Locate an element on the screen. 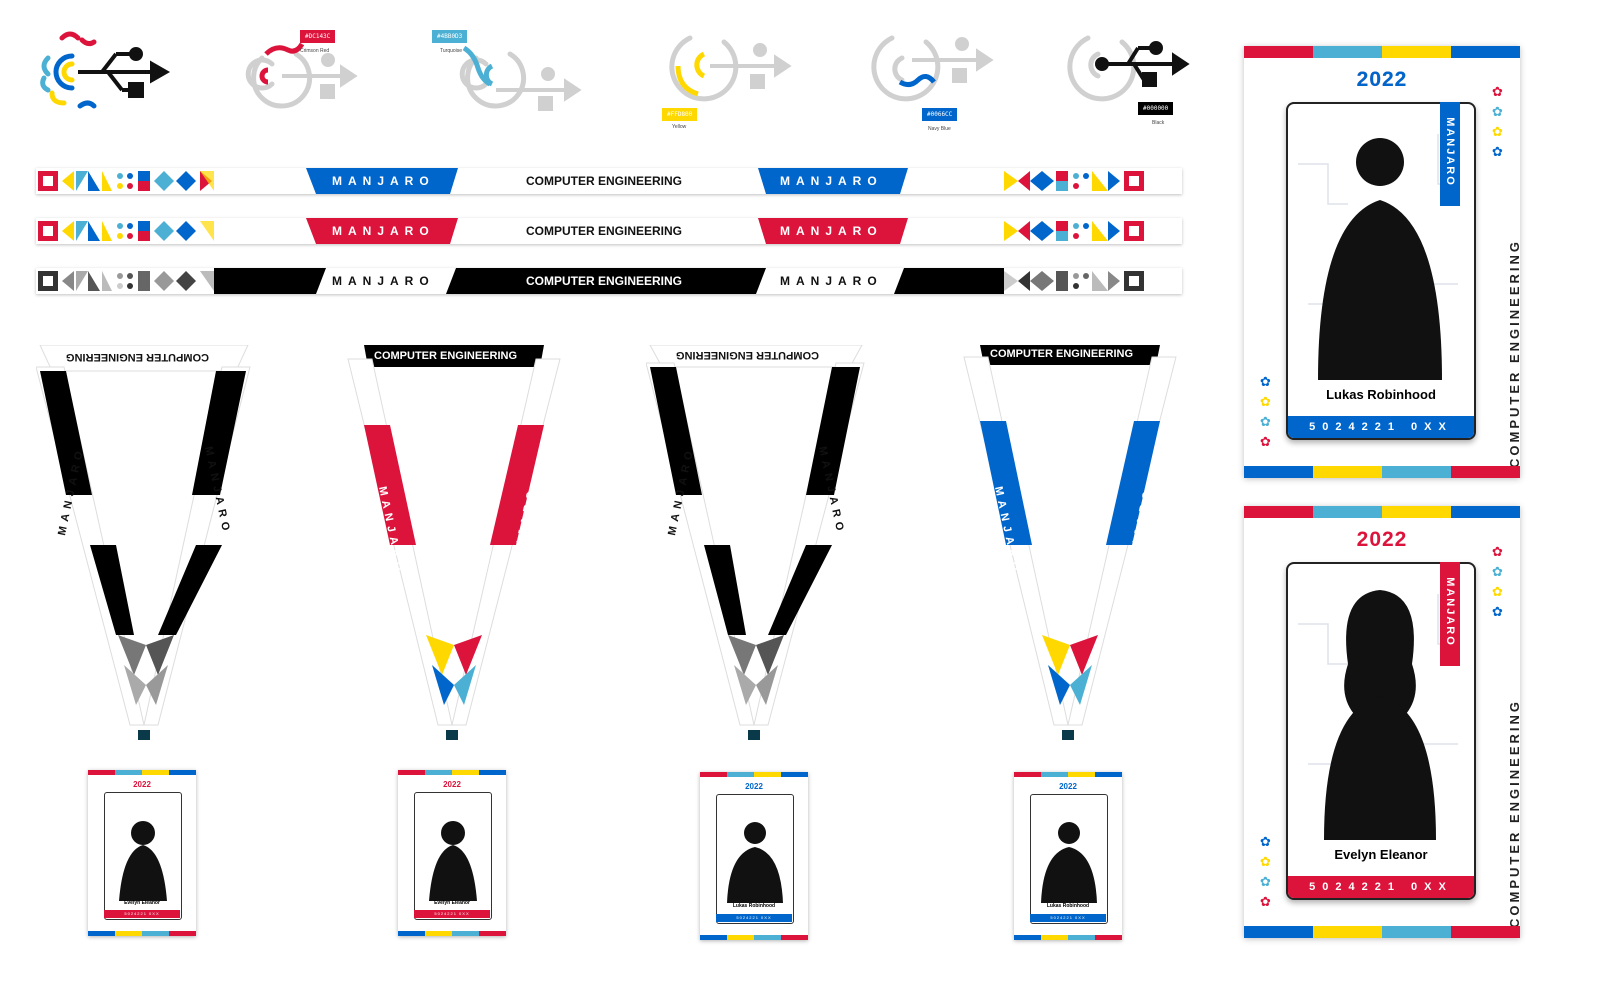 This screenshot has height=1002, width=1598. swatch-crimson-hex: #DC143C is located at coordinates (318, 36).